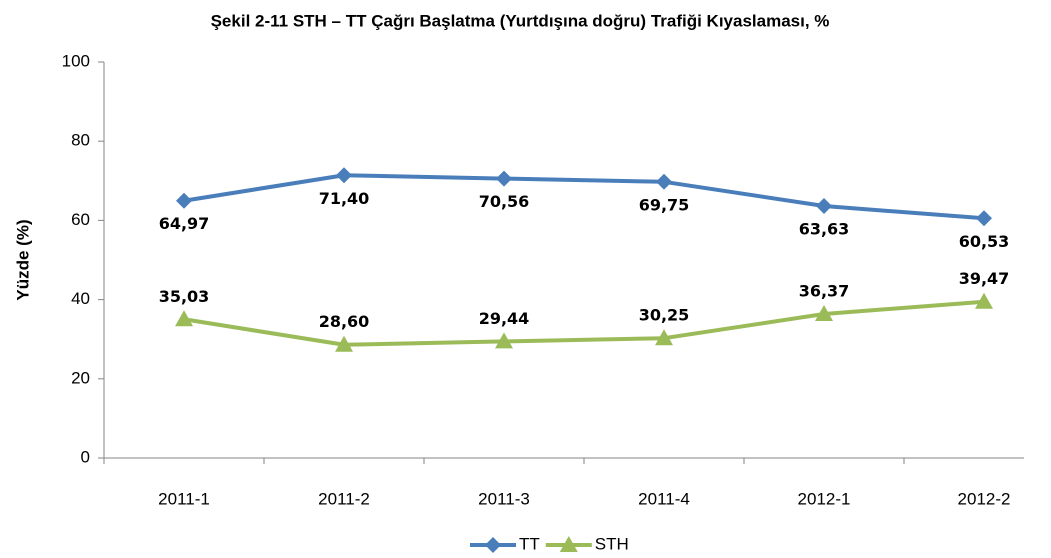  Describe the element at coordinates (76, 60) in the screenshot. I see `y-tick-label: 100` at that location.